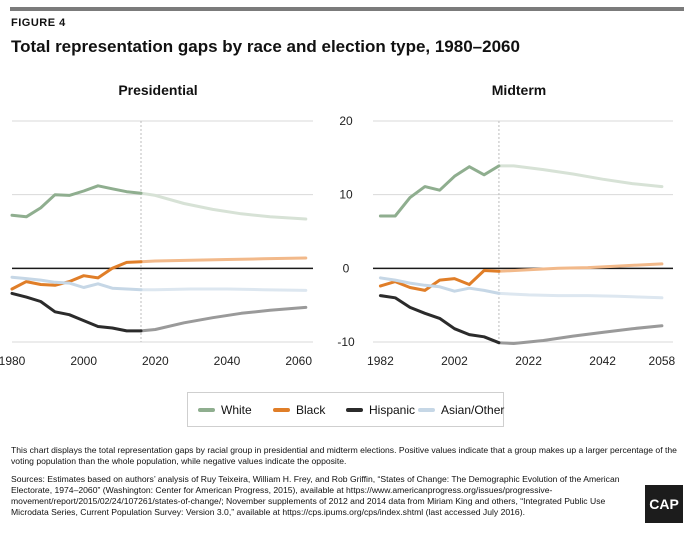  What do you see at coordinates (311, 409) in the screenshot?
I see `legend-label-black: Black` at bounding box center [311, 409].